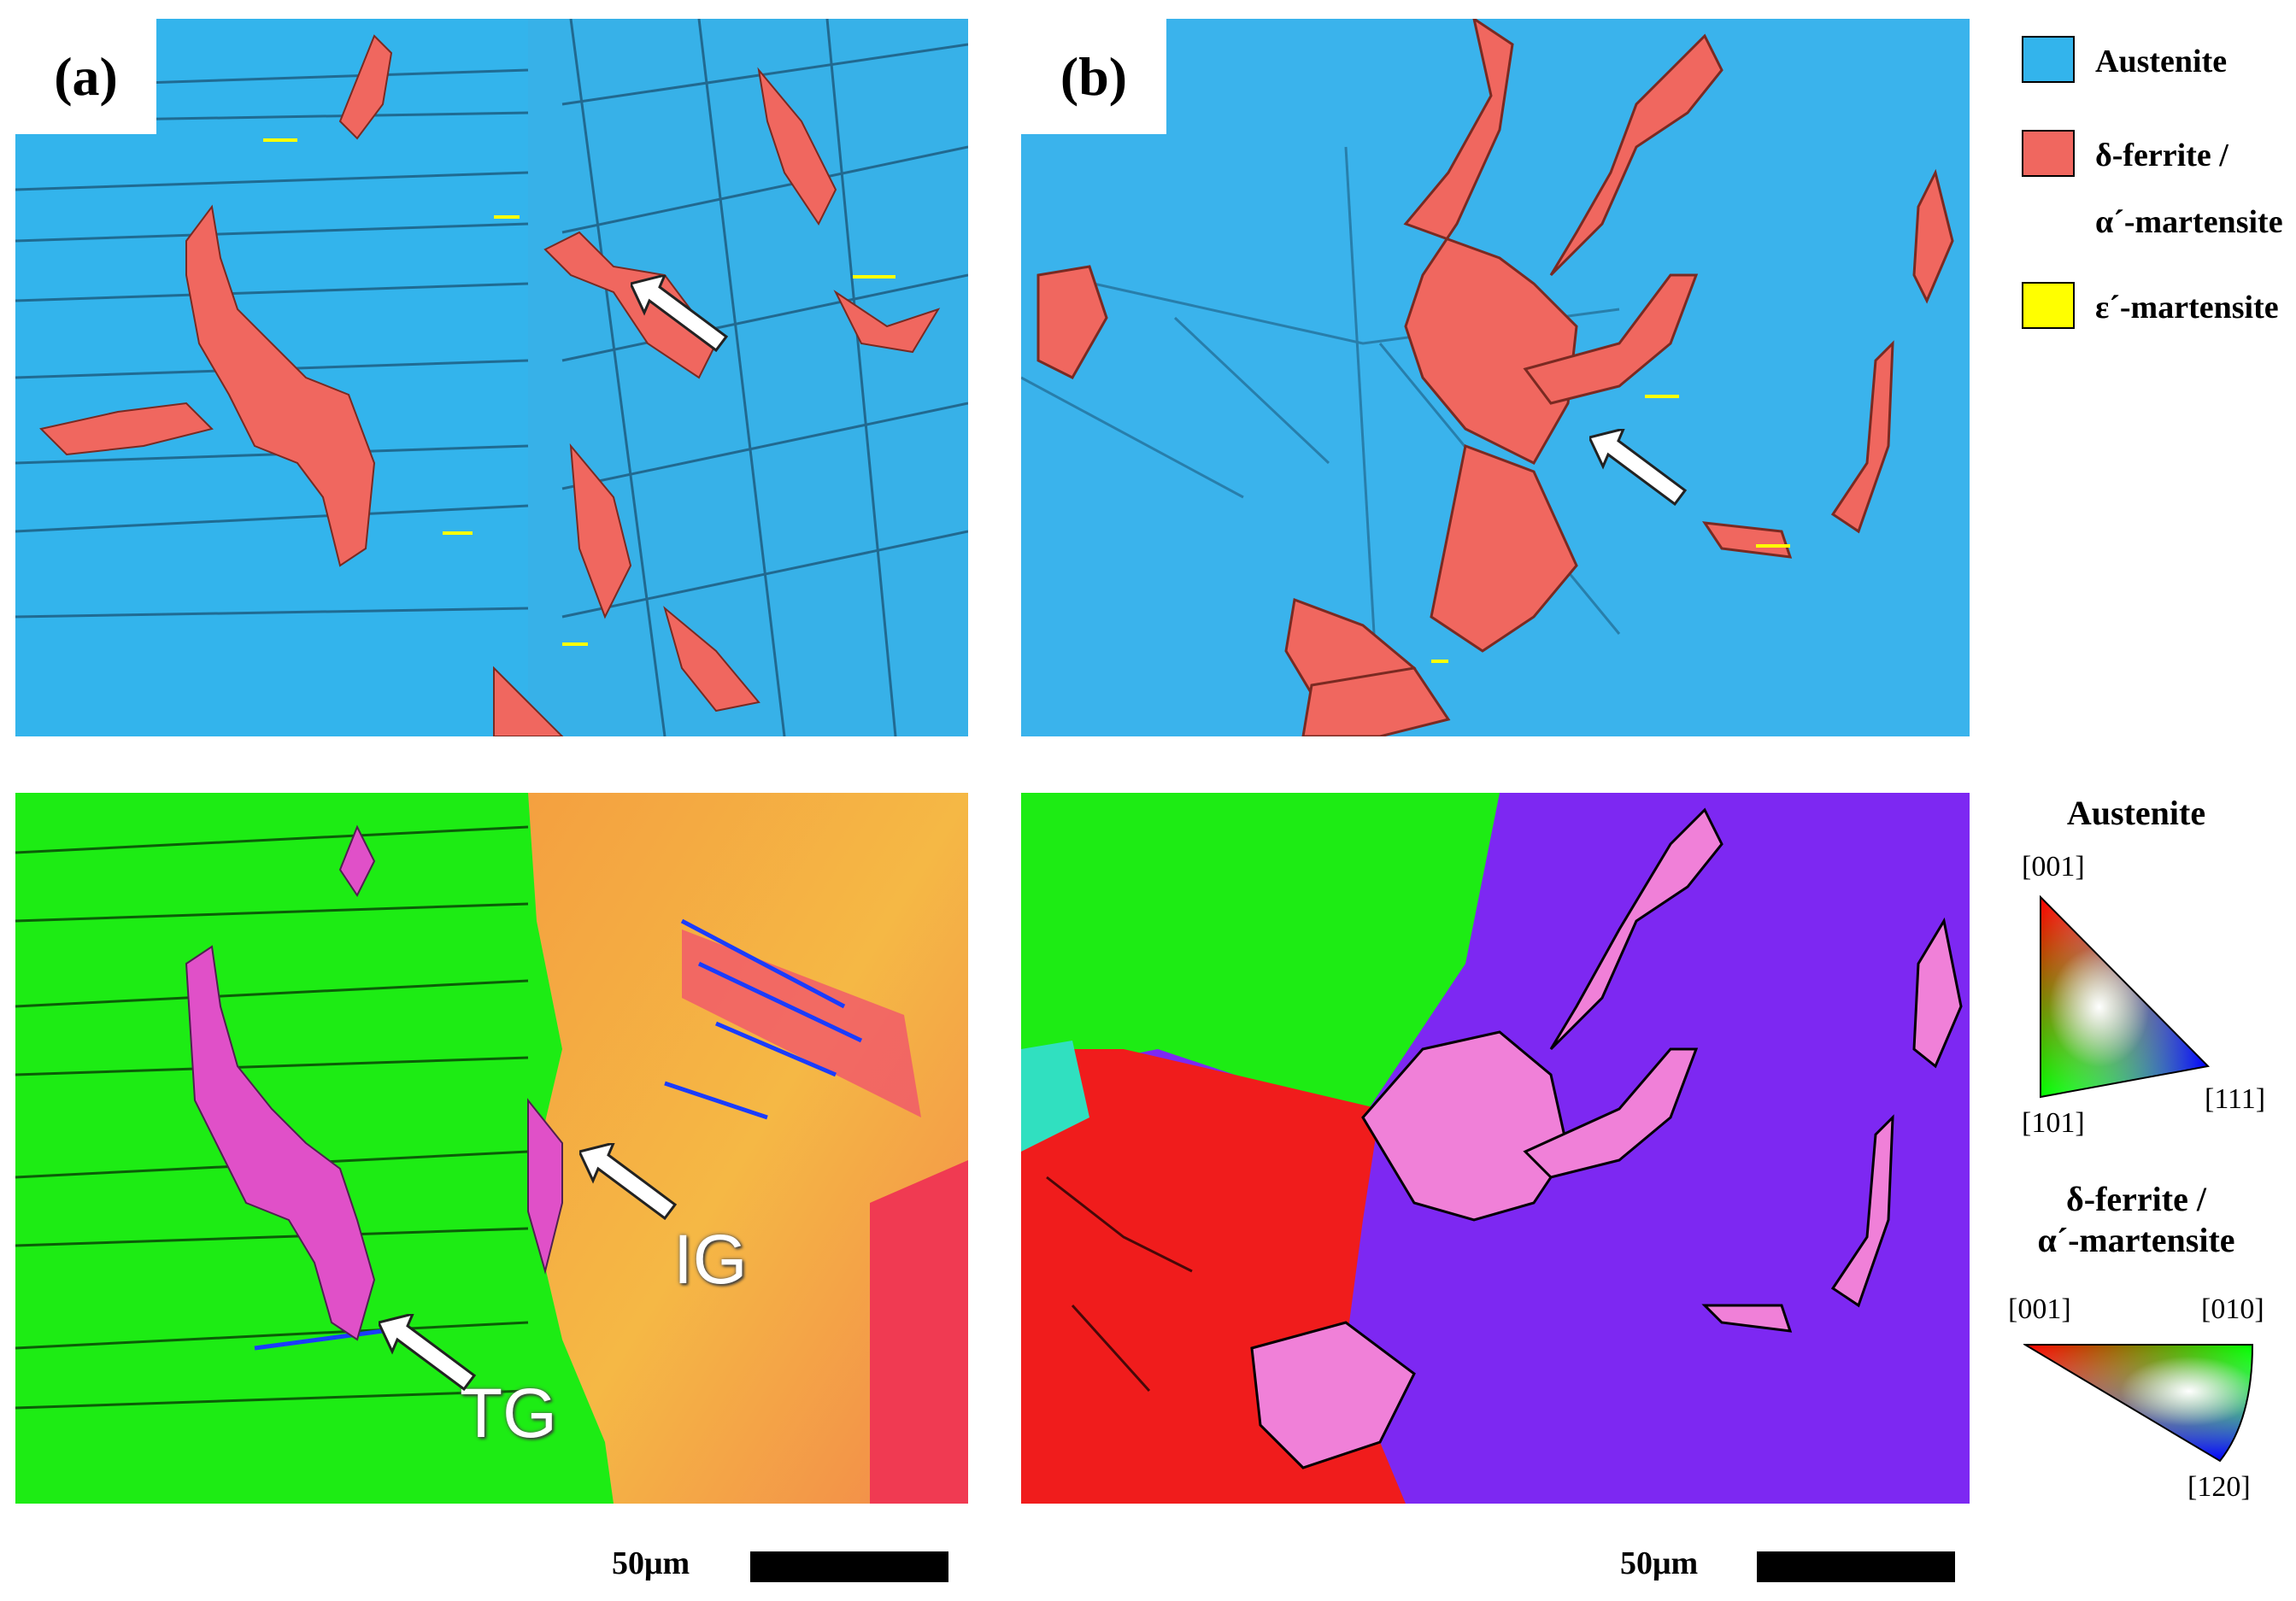 This screenshot has width=2296, height=1601. What do you see at coordinates (2161, 156) in the screenshot?
I see `ferrite-legend-label: δ-ferrite /` at bounding box center [2161, 156].